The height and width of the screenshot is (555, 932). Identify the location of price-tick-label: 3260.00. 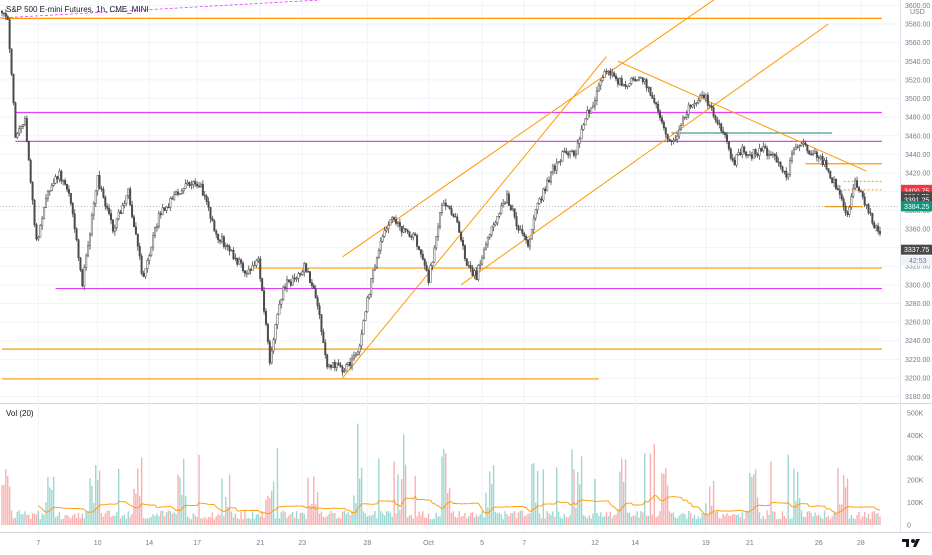
(917, 323).